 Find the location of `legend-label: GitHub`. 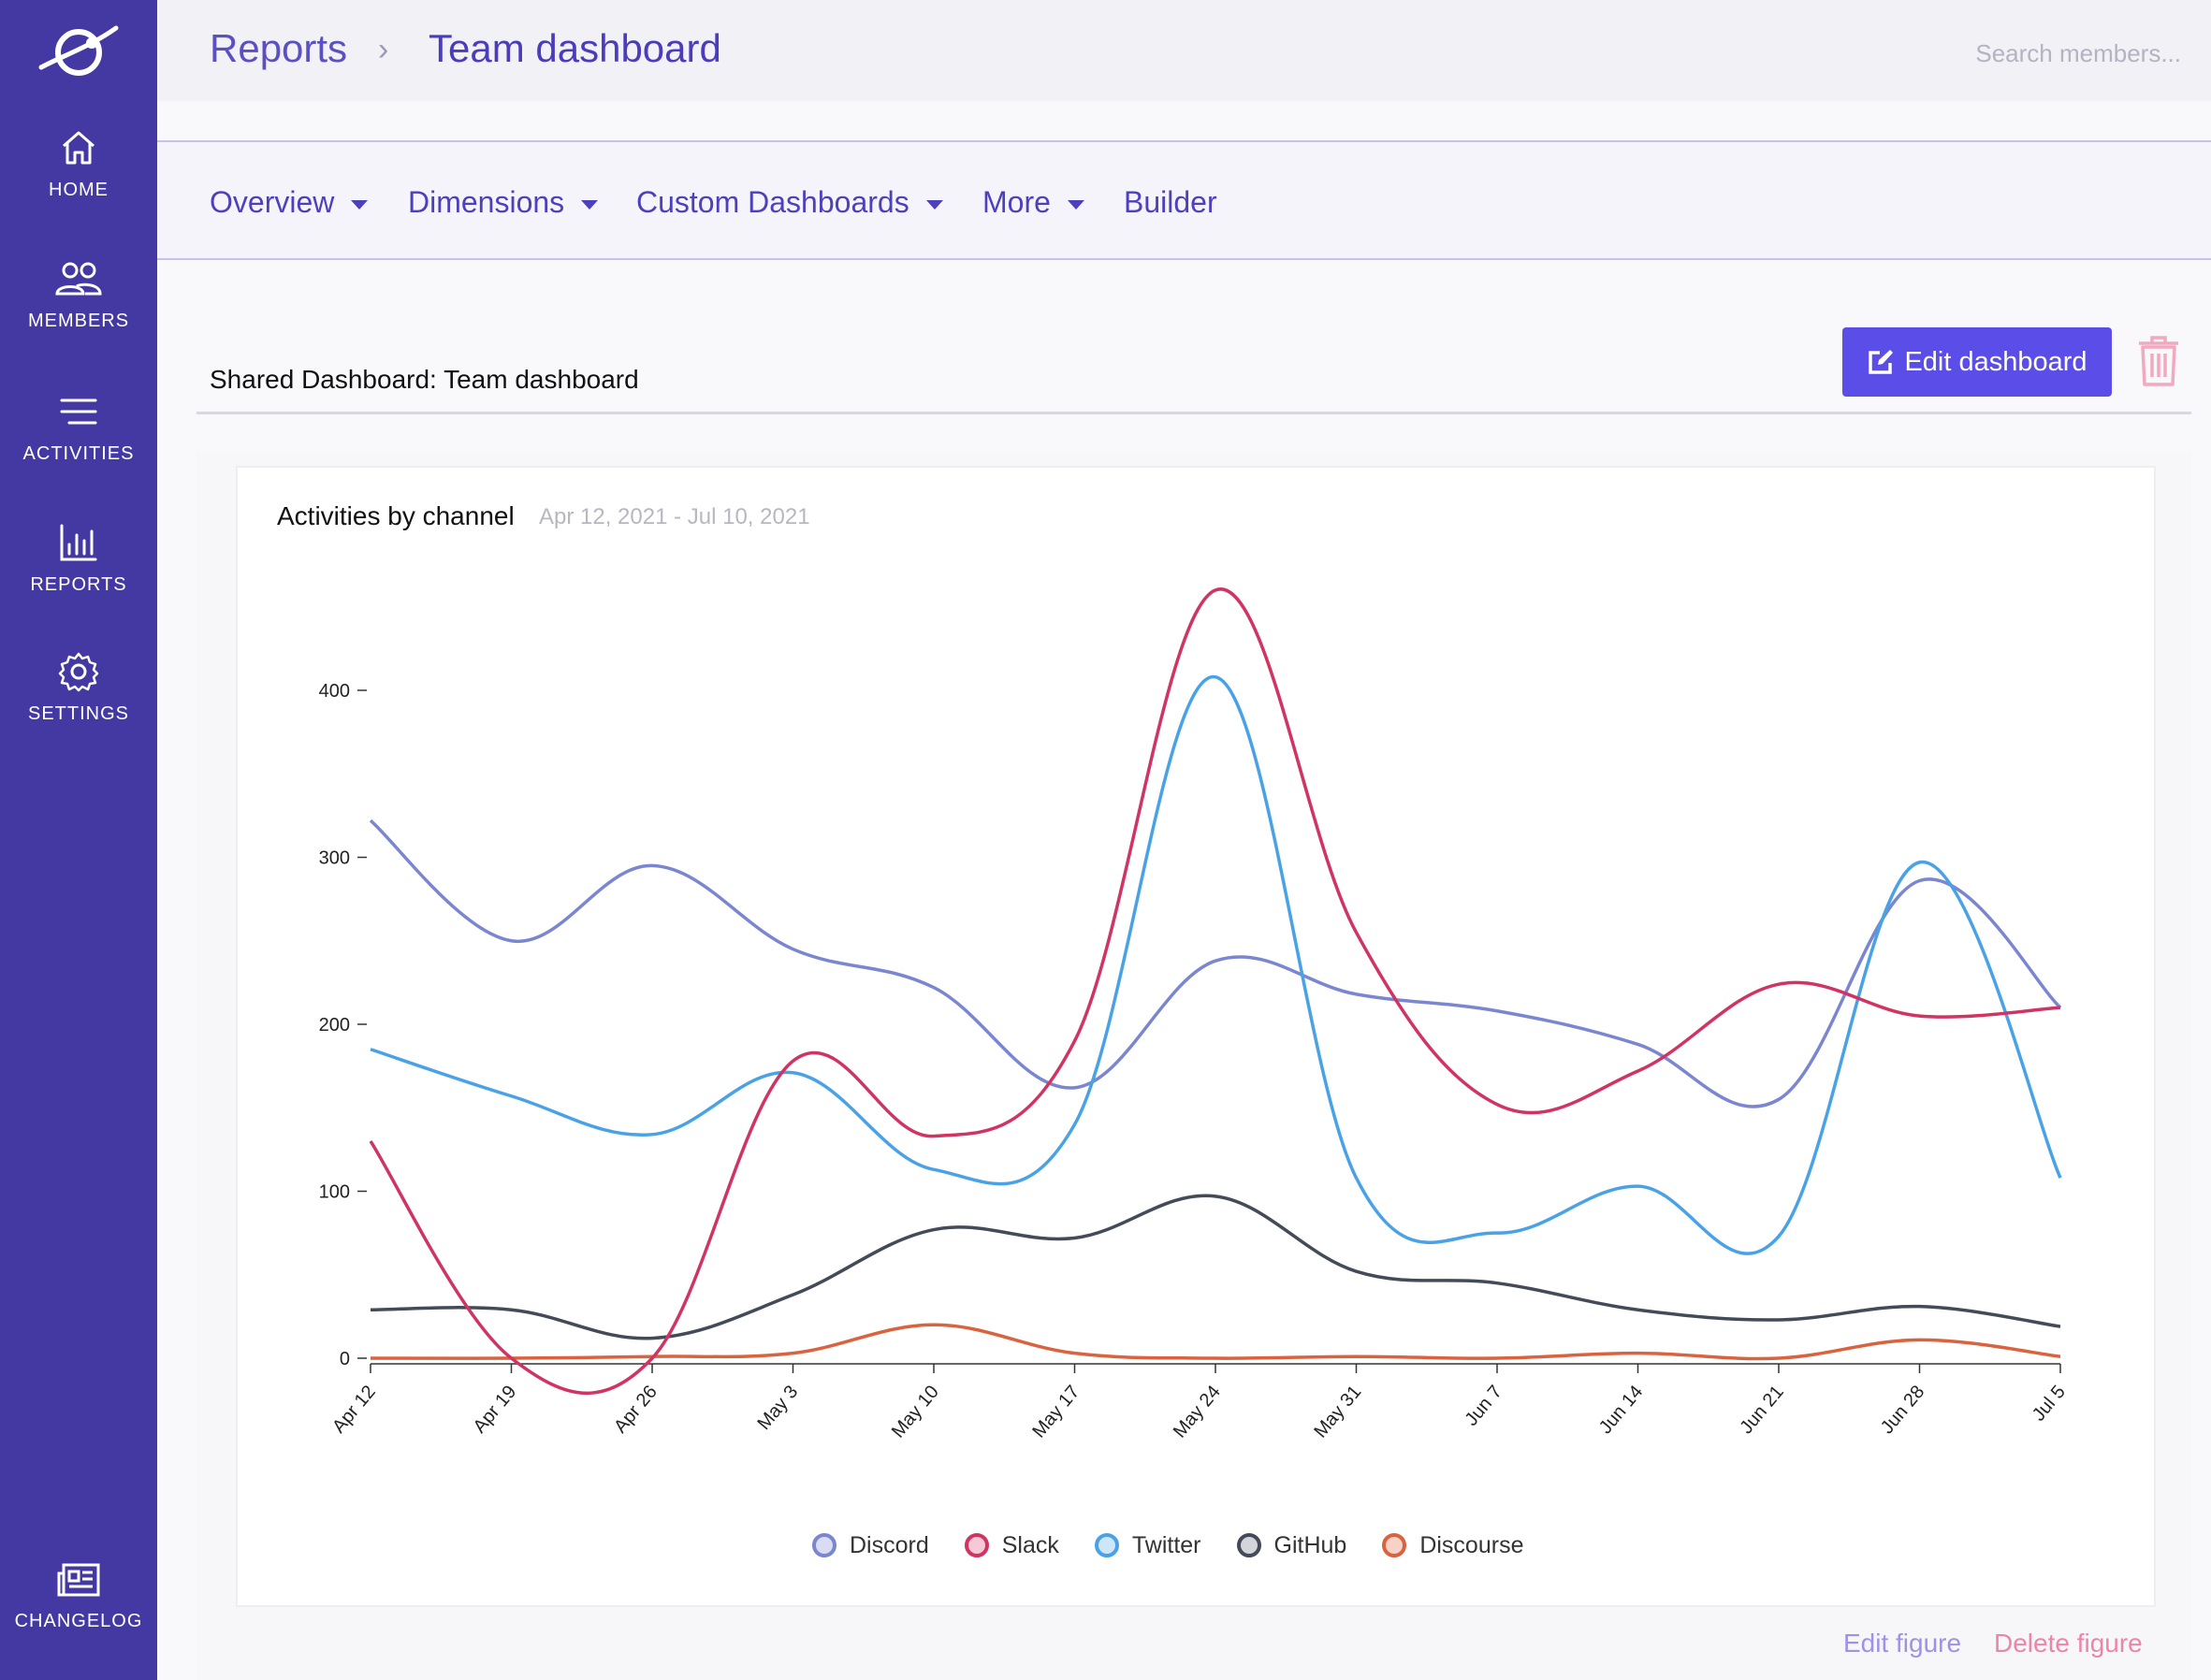

legend-label: GitHub is located at coordinates (1310, 1544).